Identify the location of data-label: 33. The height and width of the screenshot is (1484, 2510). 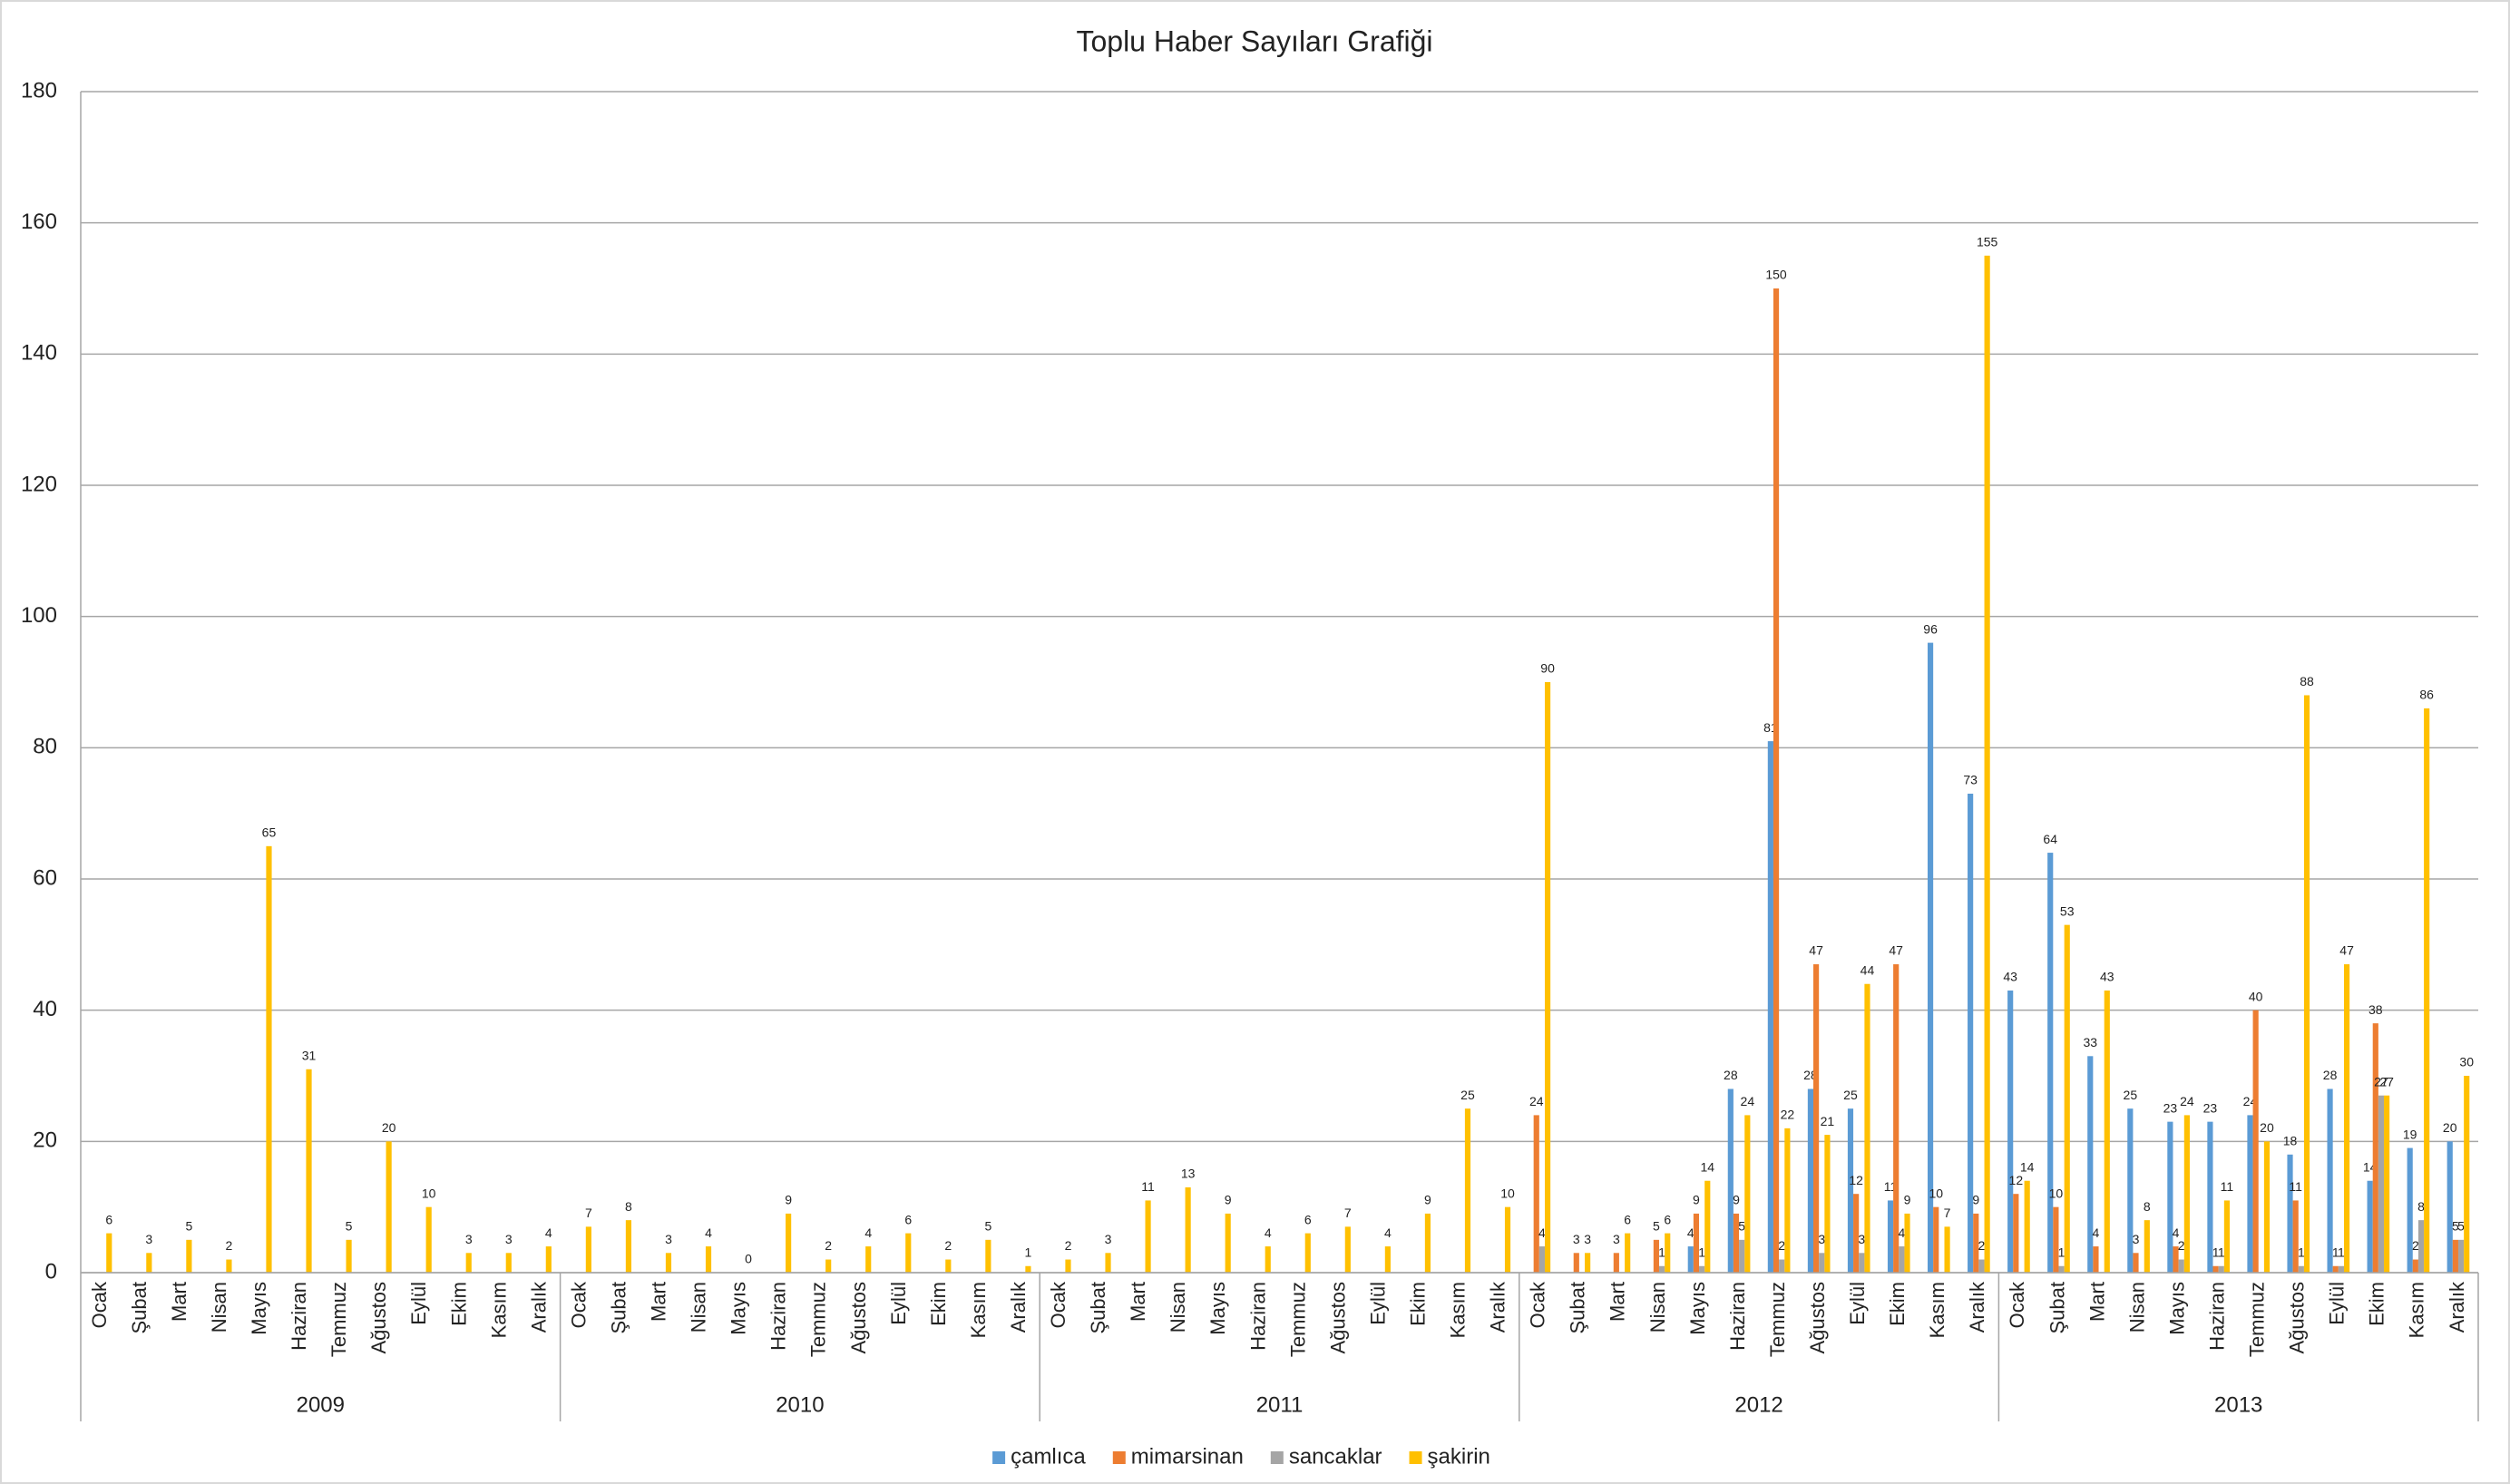
(2090, 1042).